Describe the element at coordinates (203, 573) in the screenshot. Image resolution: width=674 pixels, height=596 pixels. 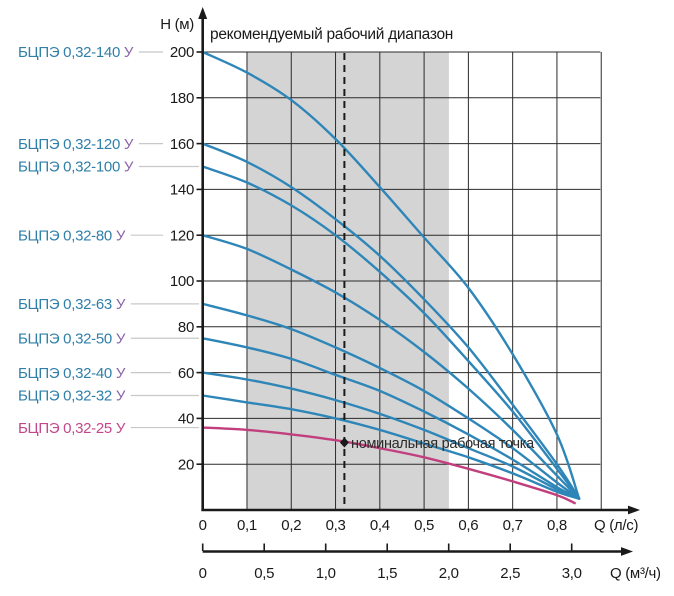
I see `x-tick-label-m3h: 0` at that location.